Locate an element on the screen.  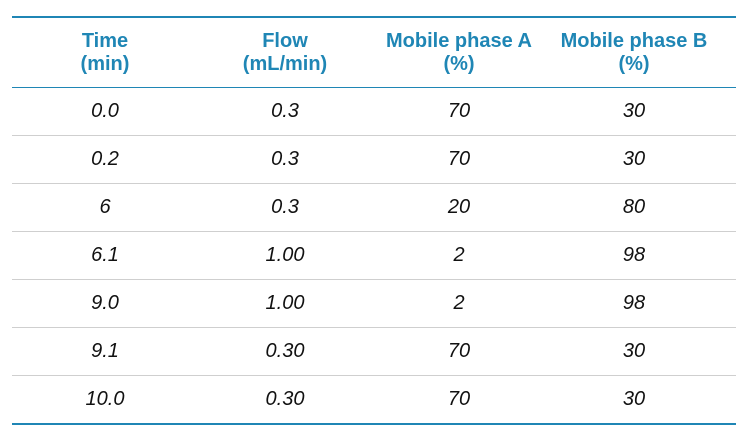
header-mobile-phase-a: Mobile phase A (%) is located at coordinates (459, 53).